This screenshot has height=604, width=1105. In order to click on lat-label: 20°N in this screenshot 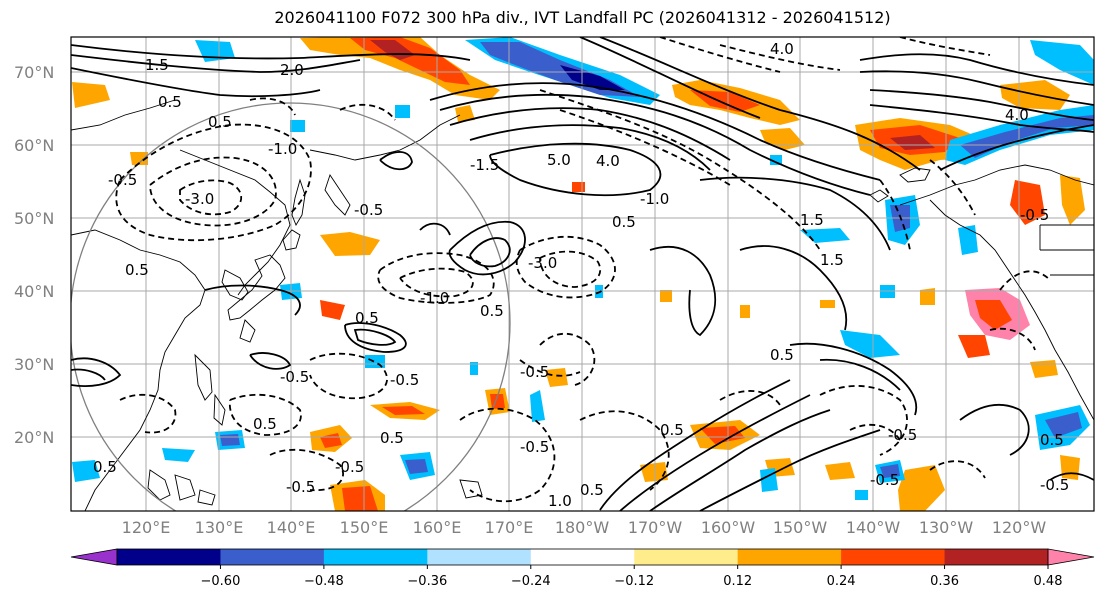, I will do `click(34, 437)`.